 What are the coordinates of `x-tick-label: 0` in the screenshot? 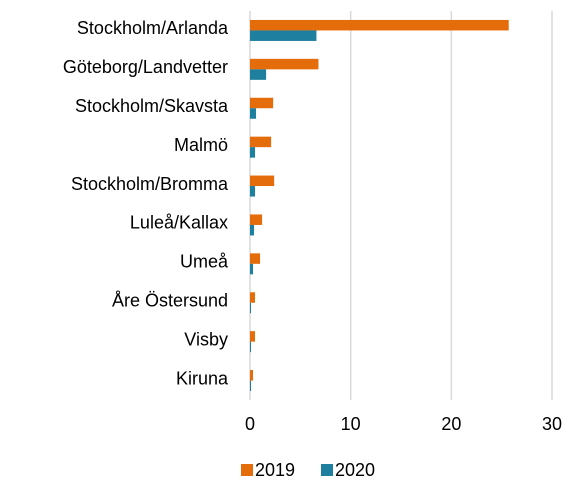 It's located at (250, 424).